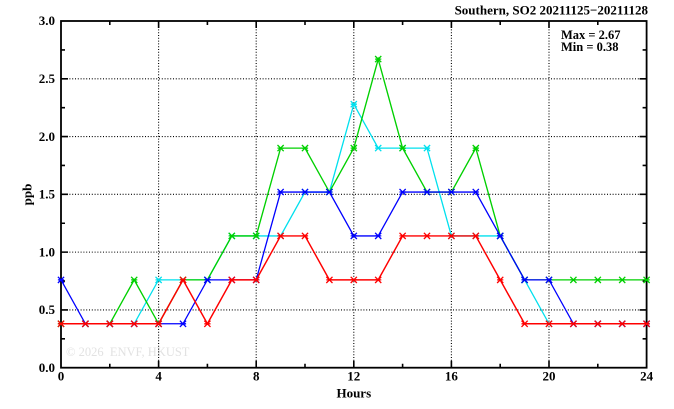 The image size is (674, 409). Describe the element at coordinates (128, 352) in the screenshot. I see `svg-text: © 2026 ENVF, HKUST` at that location.